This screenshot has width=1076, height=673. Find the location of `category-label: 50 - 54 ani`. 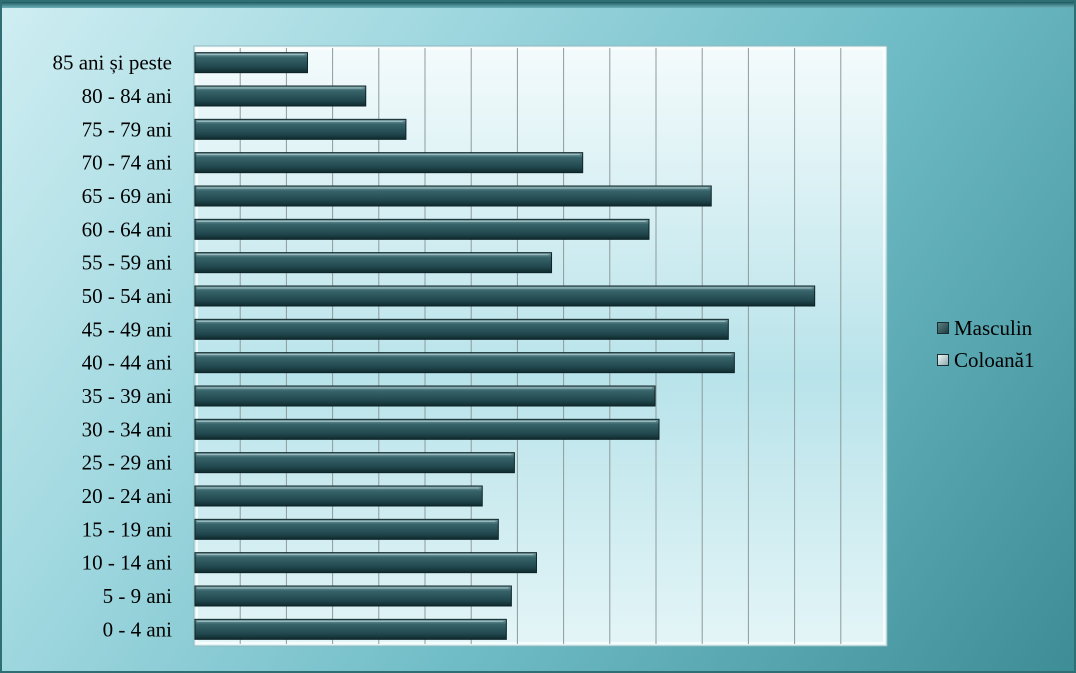

category-label: 50 - 54 ani is located at coordinates (127, 296).